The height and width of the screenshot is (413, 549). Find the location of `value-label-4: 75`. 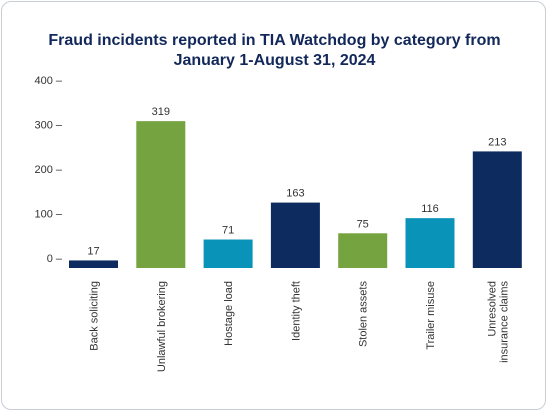

value-label-4: 75 is located at coordinates (363, 224).